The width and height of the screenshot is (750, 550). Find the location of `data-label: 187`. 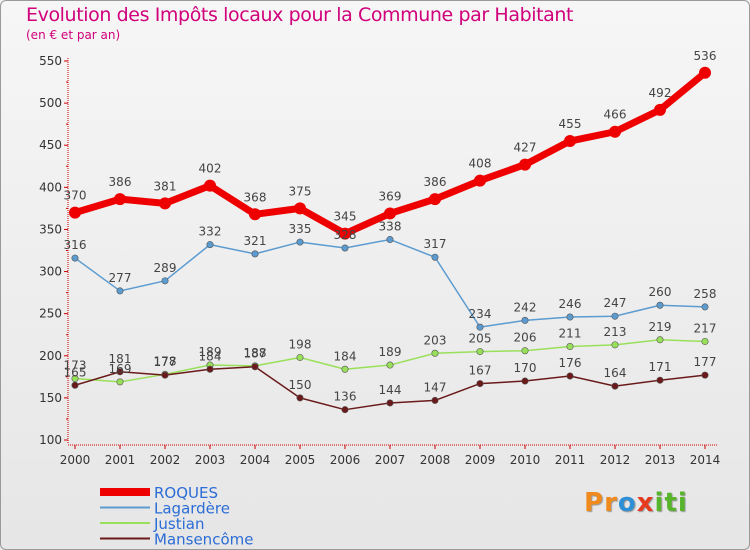

data-label: 187 is located at coordinates (255, 354).